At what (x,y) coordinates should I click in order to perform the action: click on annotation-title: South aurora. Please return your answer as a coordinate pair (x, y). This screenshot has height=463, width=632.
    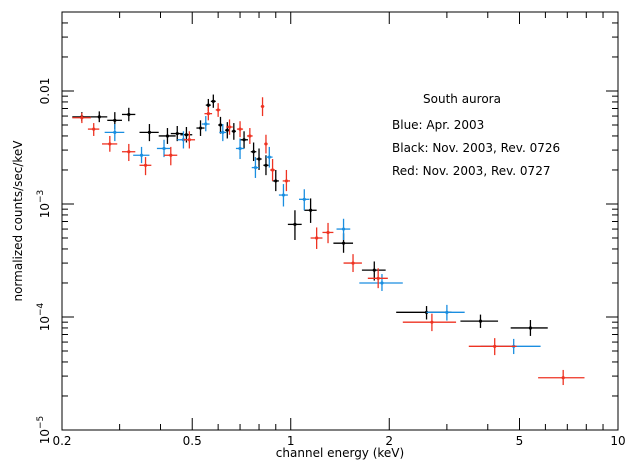
    Looking at the image, I should click on (462, 99).